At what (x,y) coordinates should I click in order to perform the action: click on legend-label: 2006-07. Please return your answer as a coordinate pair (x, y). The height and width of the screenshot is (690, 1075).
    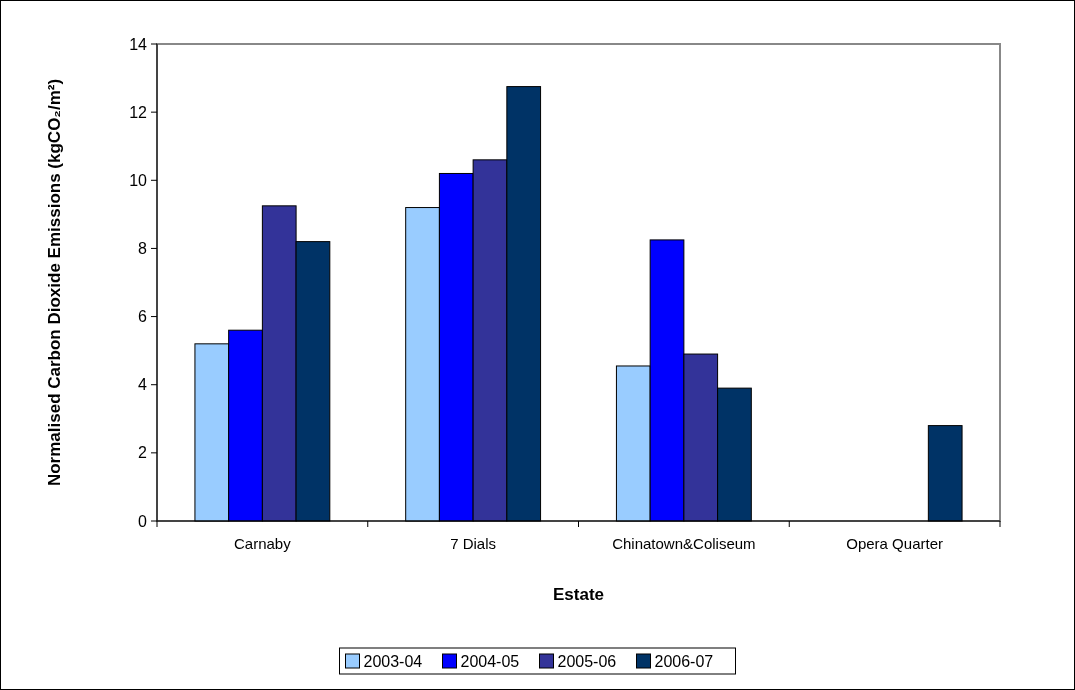
    Looking at the image, I should click on (684, 661).